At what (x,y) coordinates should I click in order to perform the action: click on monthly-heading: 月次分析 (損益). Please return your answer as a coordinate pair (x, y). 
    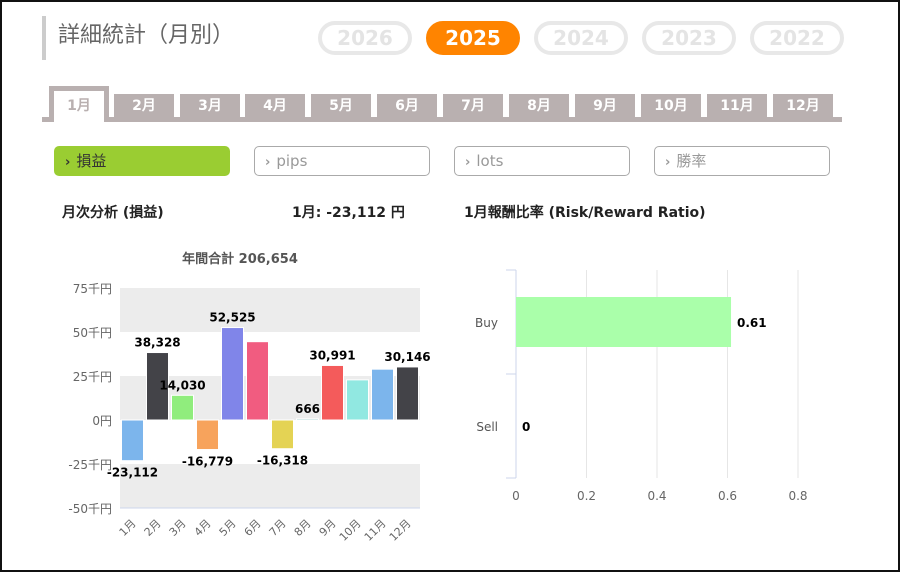
    Looking at the image, I should click on (113, 213).